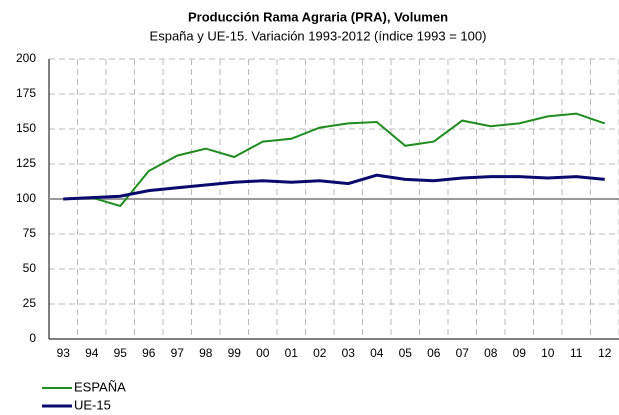 The height and width of the screenshot is (415, 619). What do you see at coordinates (334, 187) in the screenshot?
I see `series-line` at bounding box center [334, 187].